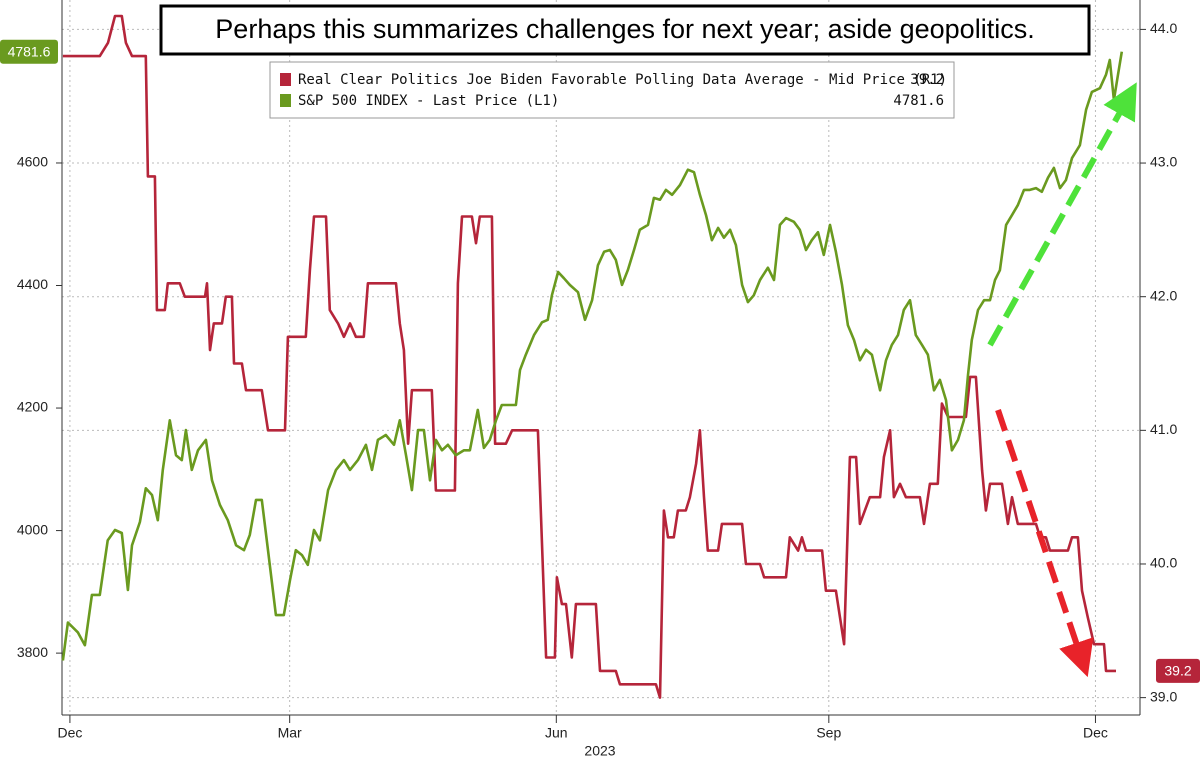 The height and width of the screenshot is (768, 1200). I want to click on legend-value: 39.2, so click(927, 80).